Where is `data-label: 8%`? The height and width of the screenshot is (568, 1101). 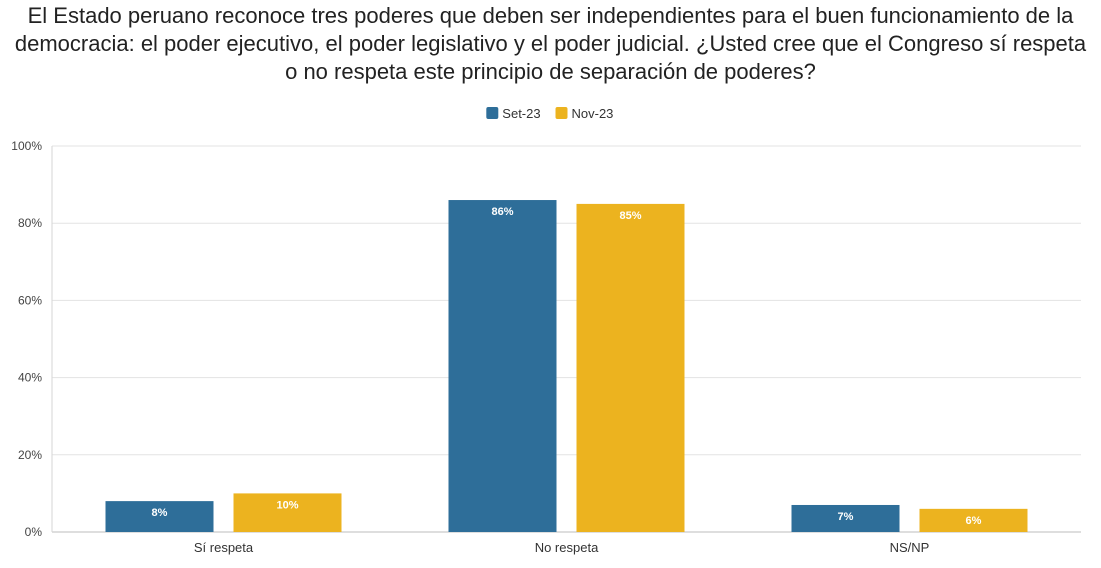
data-label: 8% is located at coordinates (160, 513).